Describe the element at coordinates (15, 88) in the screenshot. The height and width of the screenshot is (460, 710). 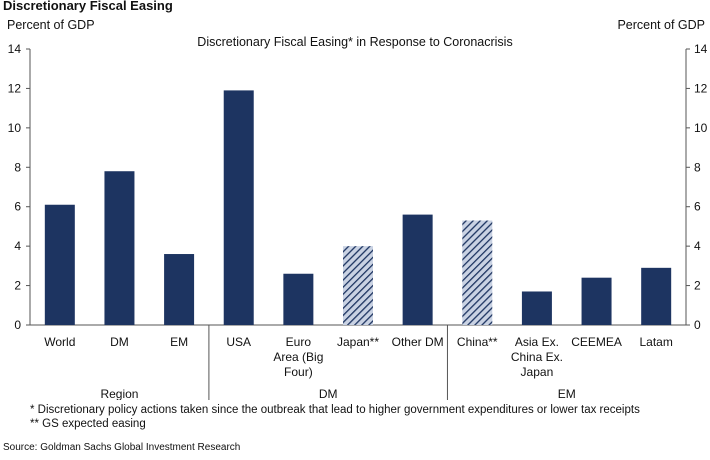
I see `y-tick-label-left: 12` at that location.